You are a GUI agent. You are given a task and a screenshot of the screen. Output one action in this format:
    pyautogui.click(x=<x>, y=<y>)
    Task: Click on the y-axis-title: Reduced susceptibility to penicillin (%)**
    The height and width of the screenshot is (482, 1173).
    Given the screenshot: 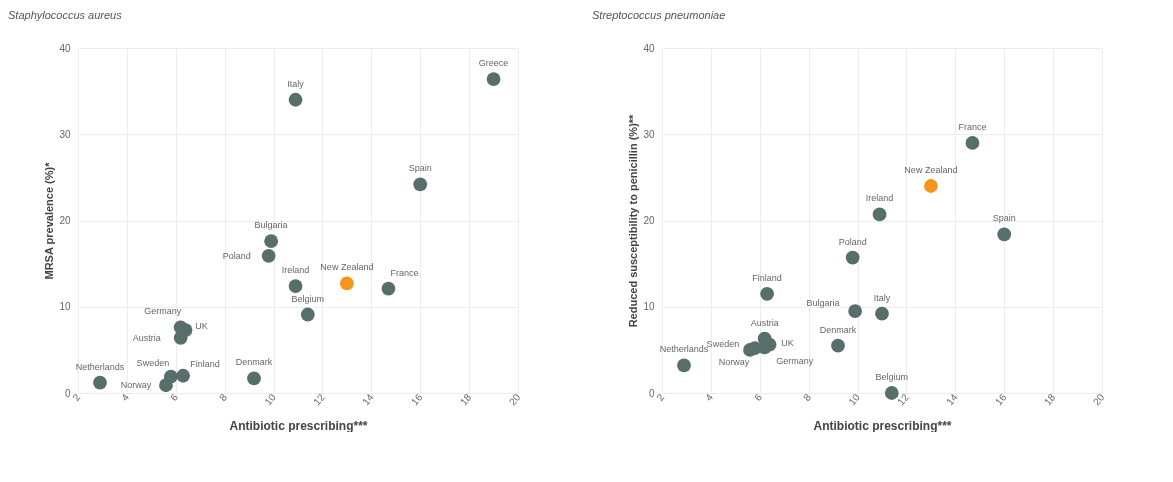 What is the action you would take?
    pyautogui.click(x=633, y=220)
    